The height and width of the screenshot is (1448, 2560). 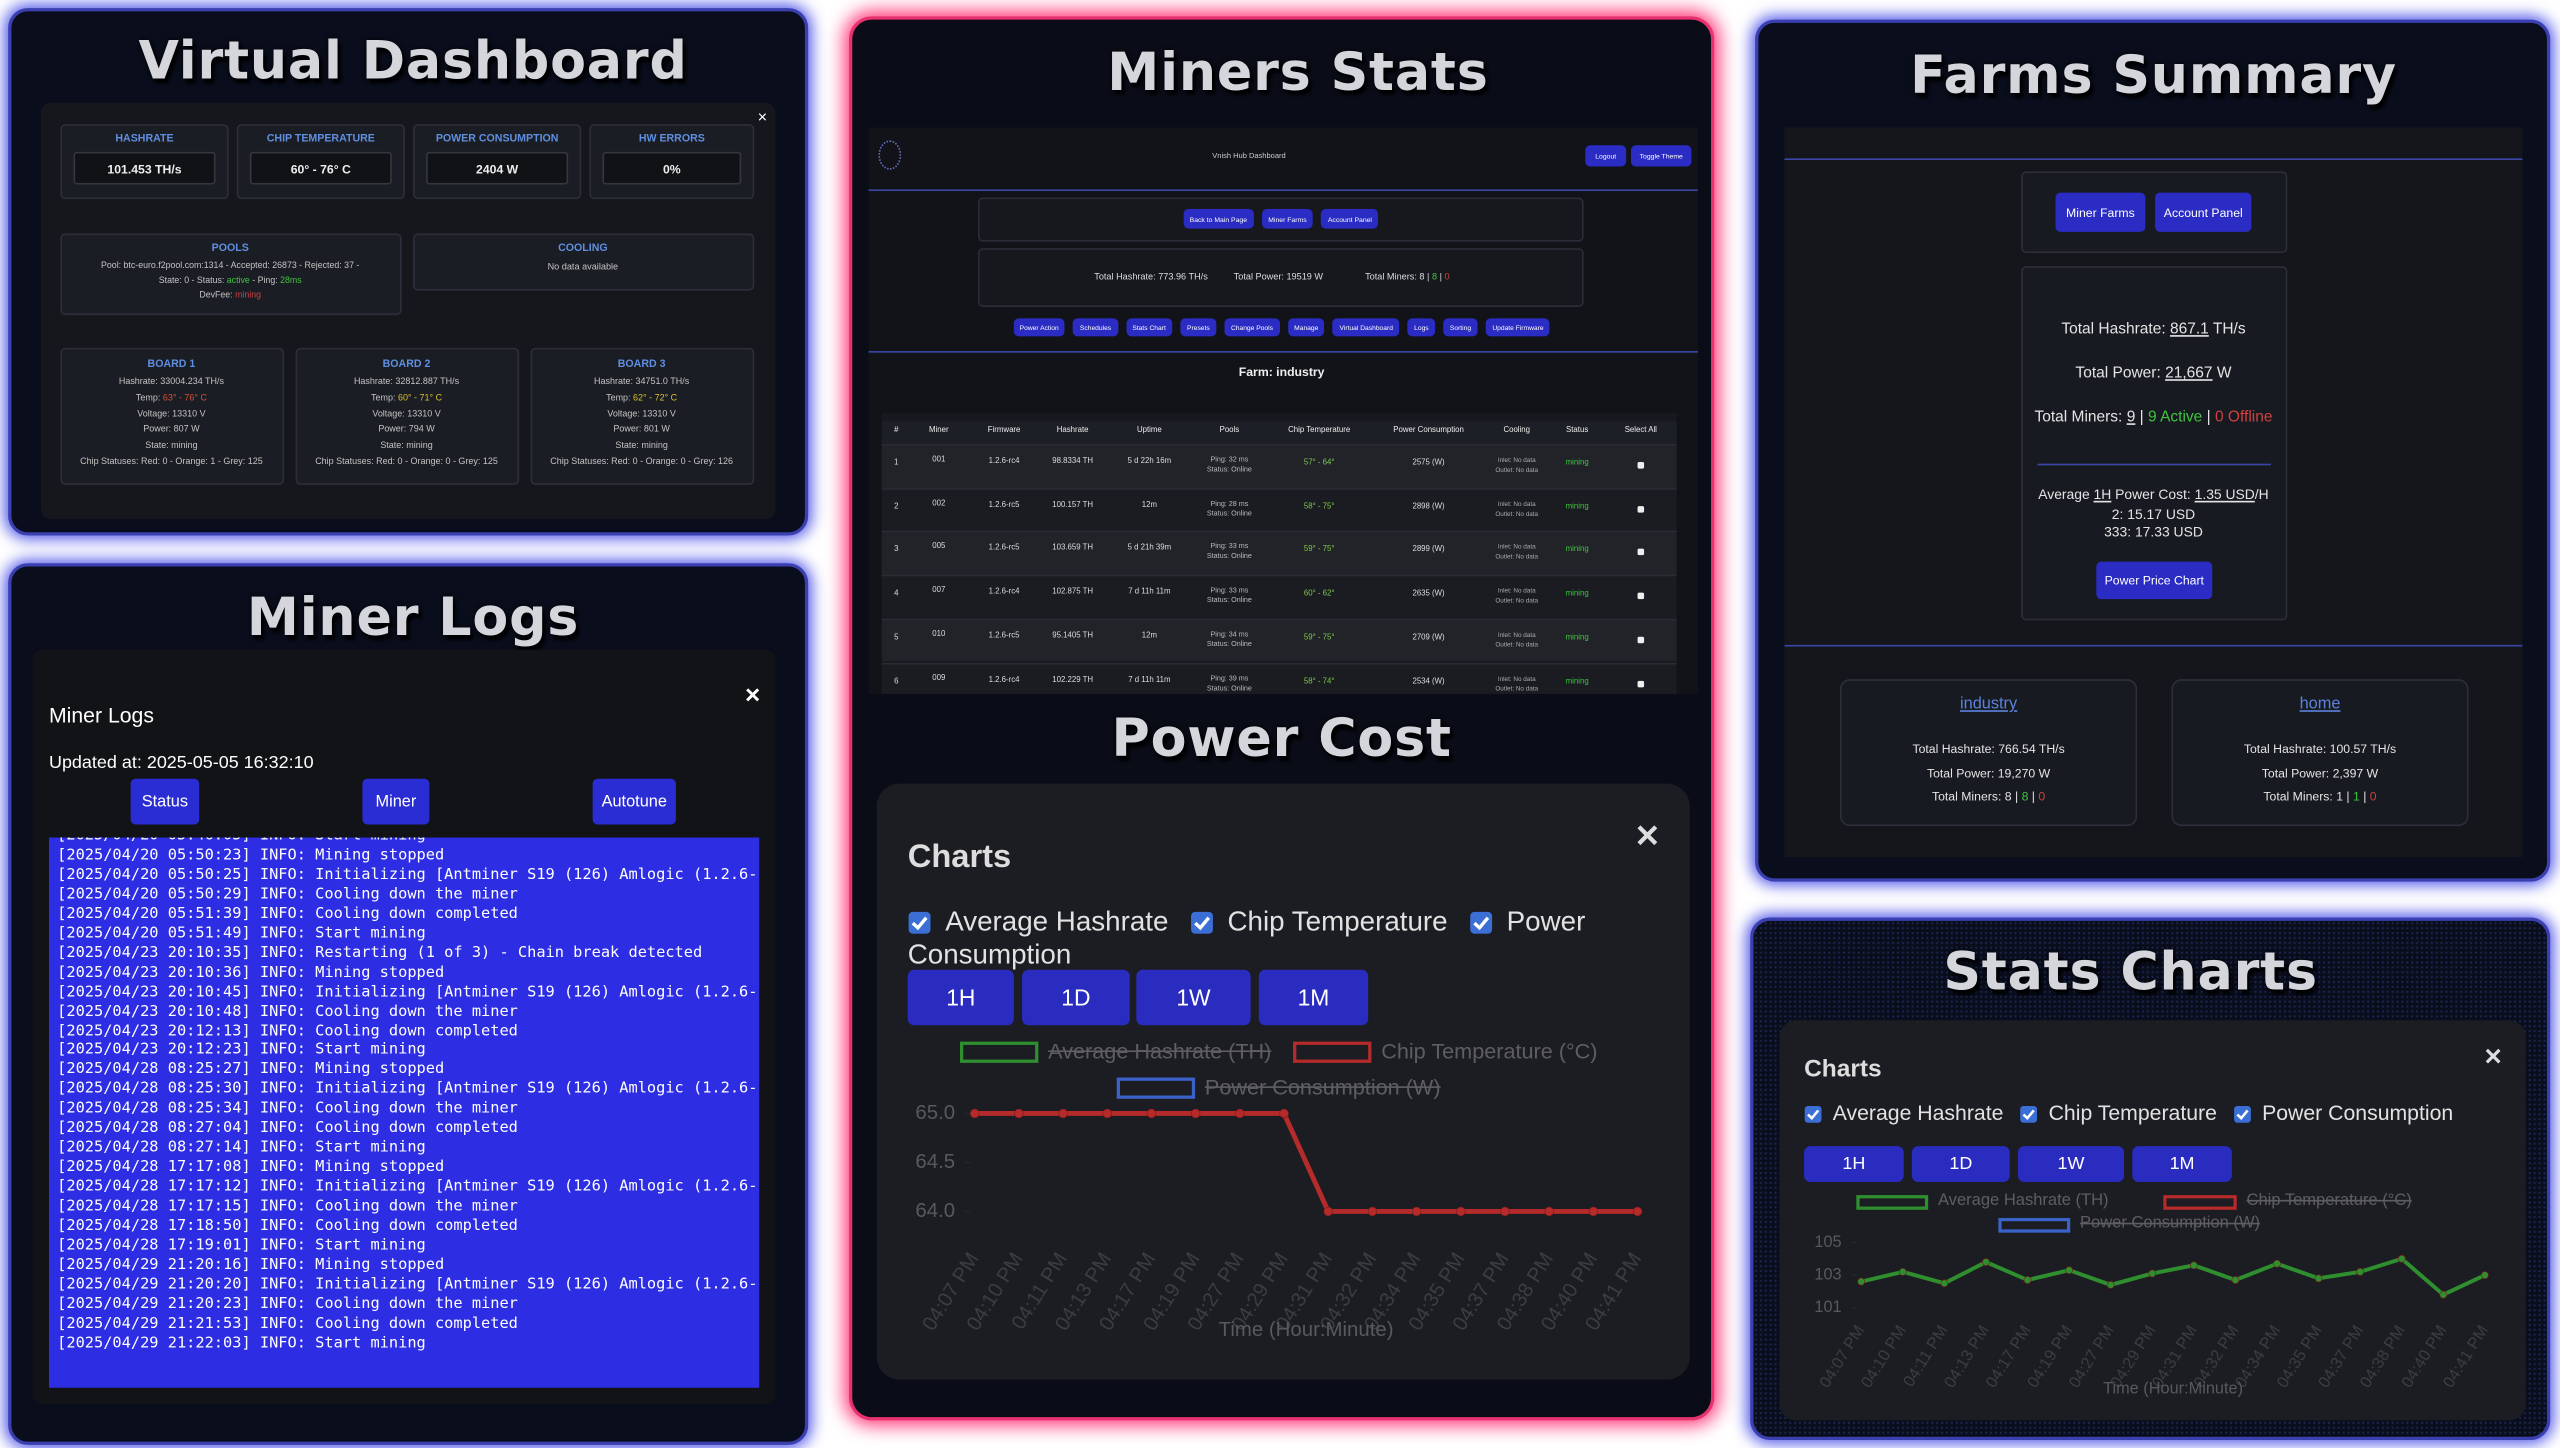 What do you see at coordinates (2066, 494) in the screenshot?
I see `text-segment: Average` at bounding box center [2066, 494].